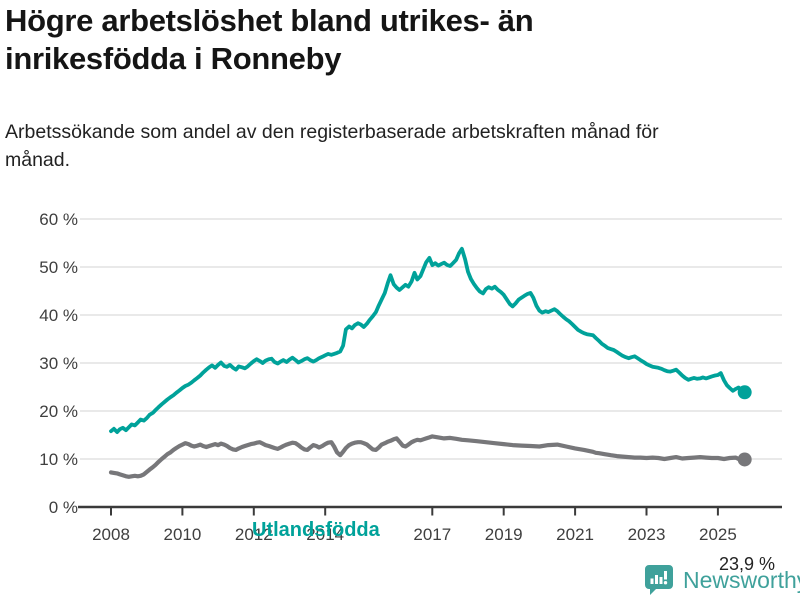 The image size is (800, 600). What do you see at coordinates (63, 507) in the screenshot?
I see `svg-text: 0 %` at bounding box center [63, 507].